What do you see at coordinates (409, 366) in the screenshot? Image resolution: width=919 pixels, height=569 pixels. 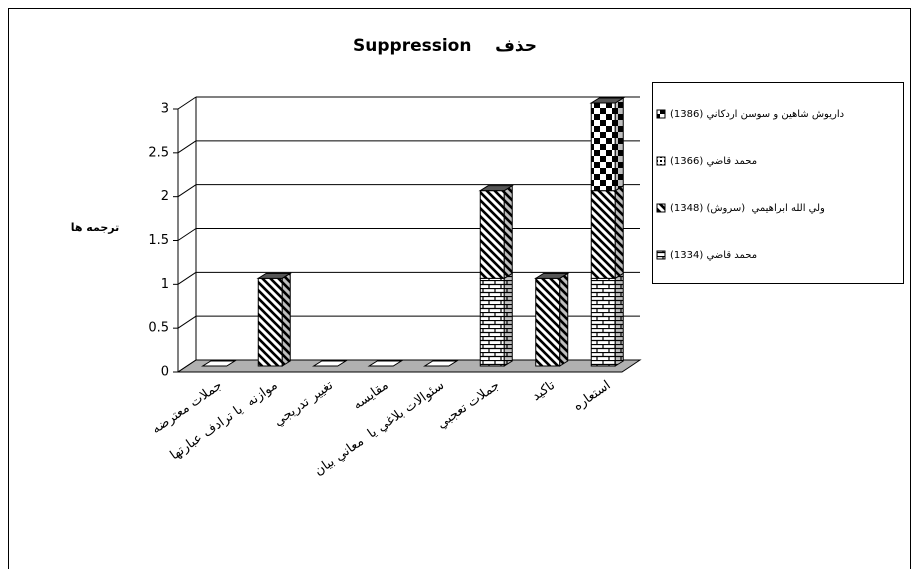 I see `floor` at bounding box center [409, 366].